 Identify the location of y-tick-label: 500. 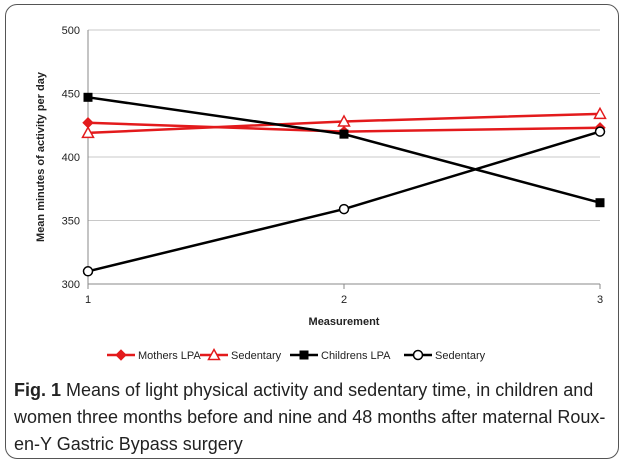
(71, 31).